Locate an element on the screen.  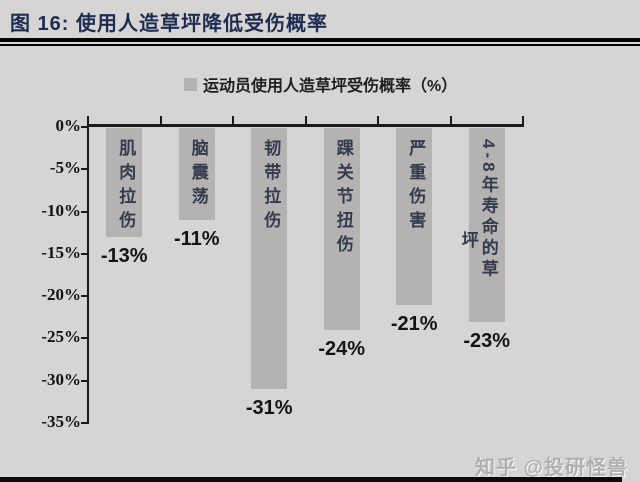
value-label: -31% is located at coordinates (269, 408).